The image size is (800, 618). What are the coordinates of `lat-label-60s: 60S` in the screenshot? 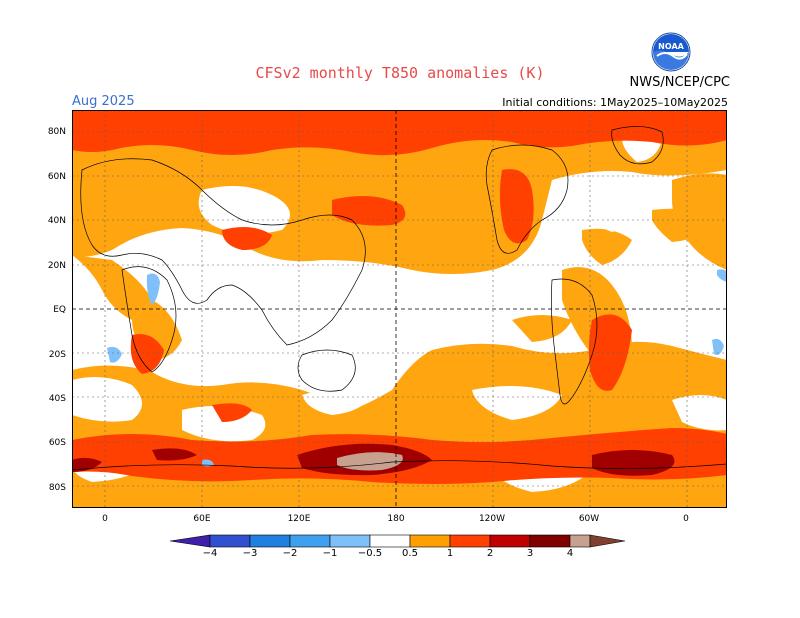 It's located at (57, 443).